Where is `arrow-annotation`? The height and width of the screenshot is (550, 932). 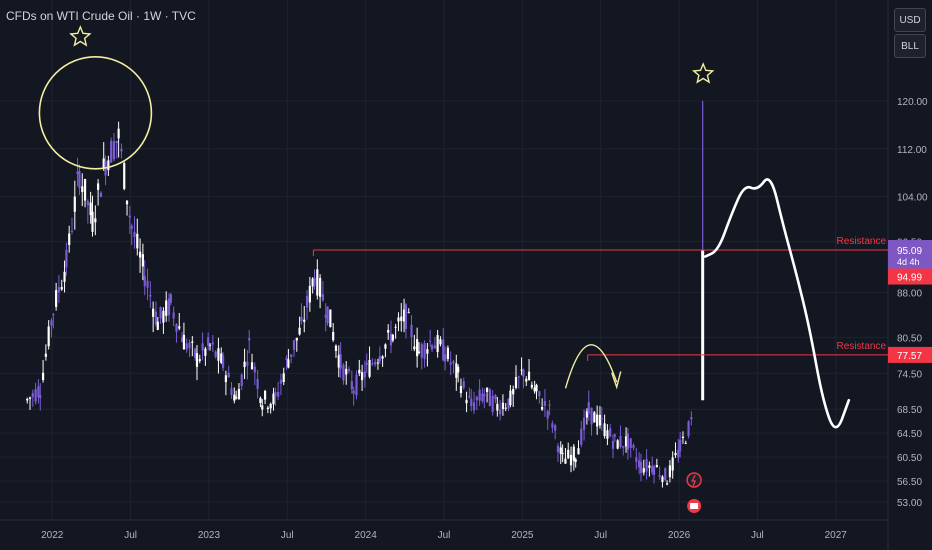
arrow-annotation is located at coordinates (616, 380).